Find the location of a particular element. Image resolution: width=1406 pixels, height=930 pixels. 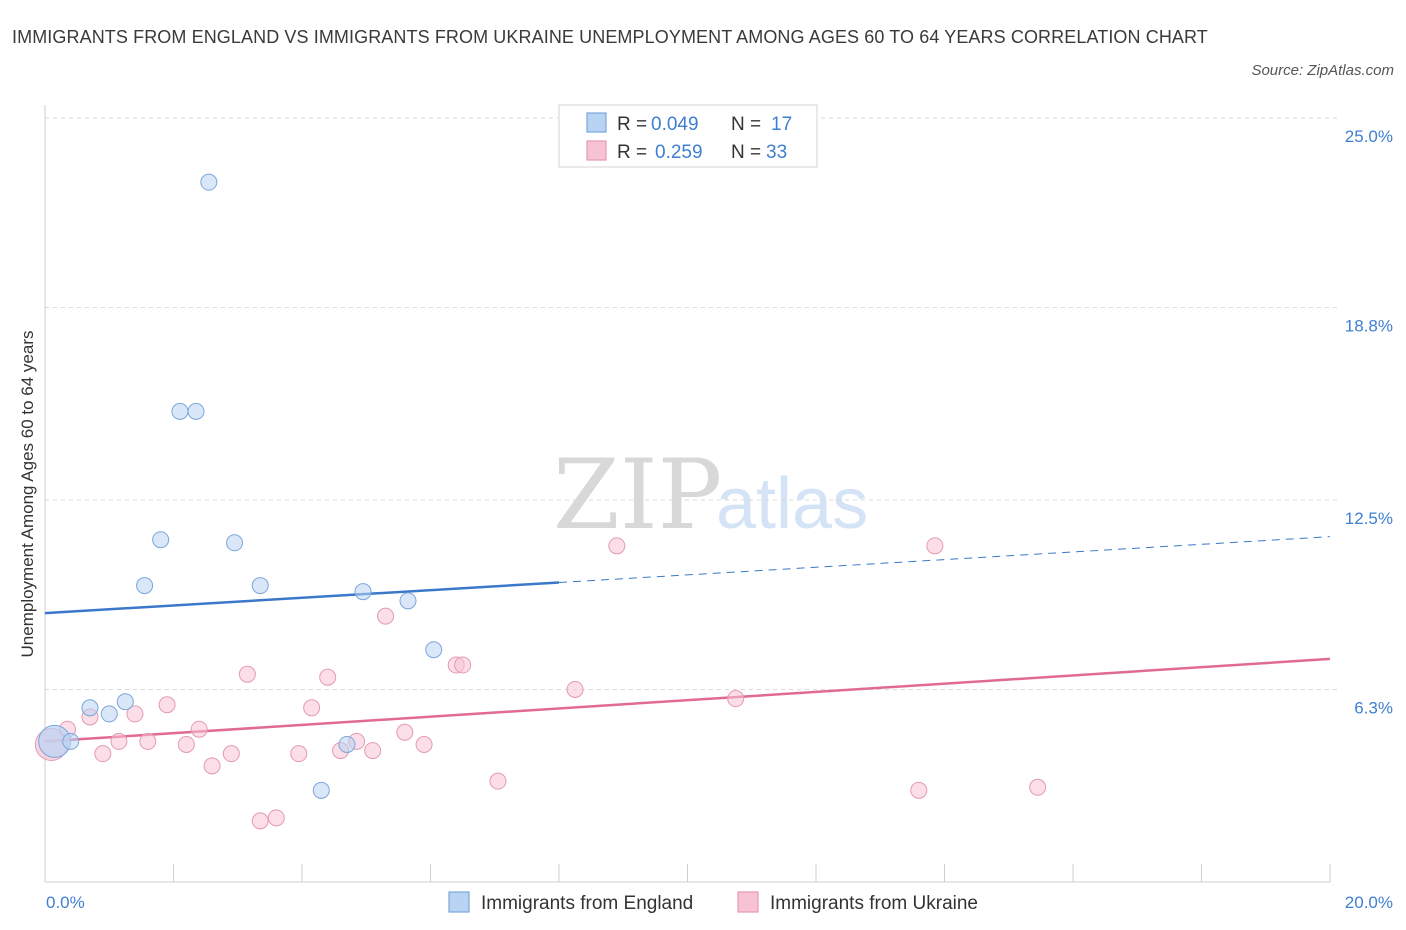

x-tick-labels: 0.0% 20.0% is located at coordinates (719, 902).